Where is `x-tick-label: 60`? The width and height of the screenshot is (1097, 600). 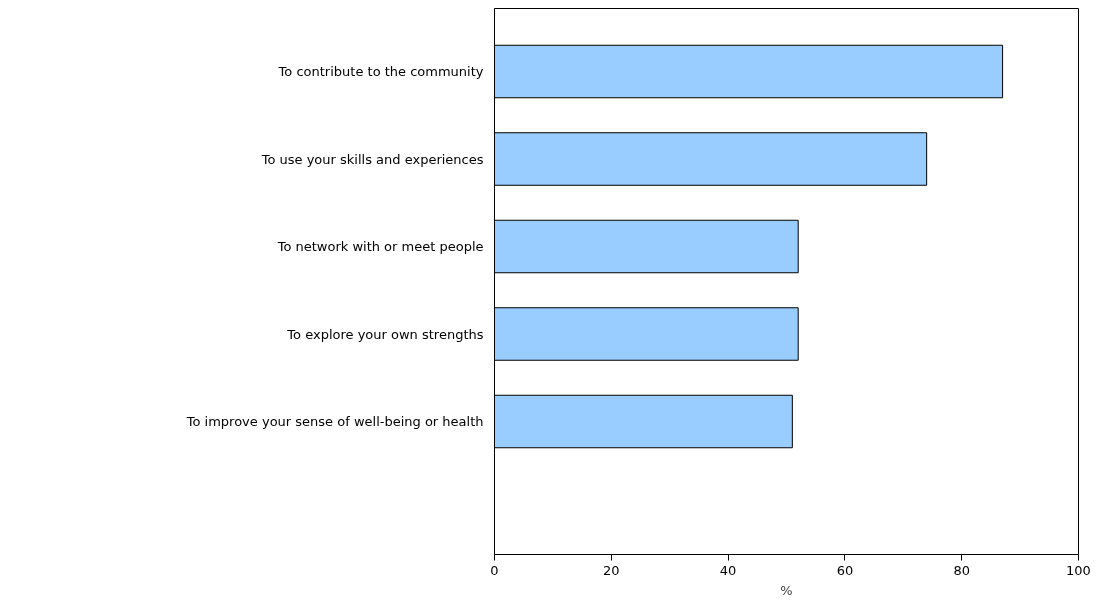
x-tick-label: 60 is located at coordinates (845, 570).